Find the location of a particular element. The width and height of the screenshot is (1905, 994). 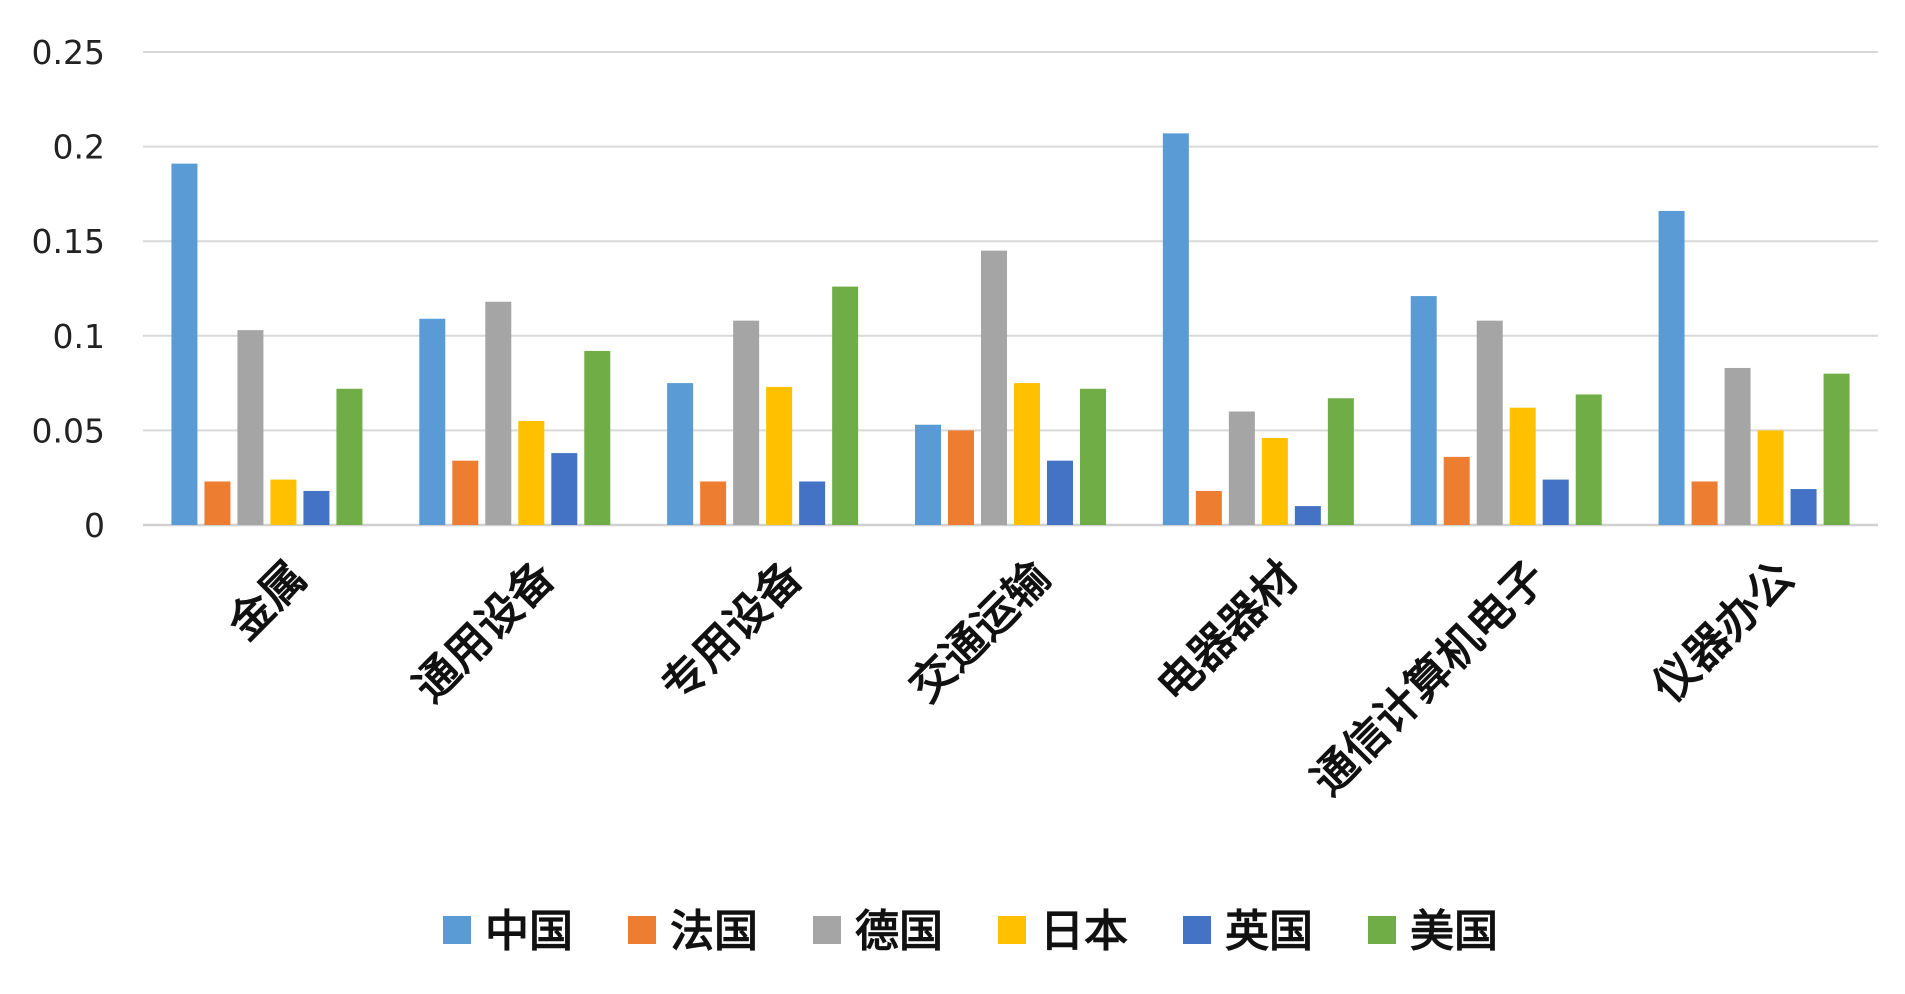

legend: 中国 法国 德国 日本 英国 美国 is located at coordinates (970, 931).